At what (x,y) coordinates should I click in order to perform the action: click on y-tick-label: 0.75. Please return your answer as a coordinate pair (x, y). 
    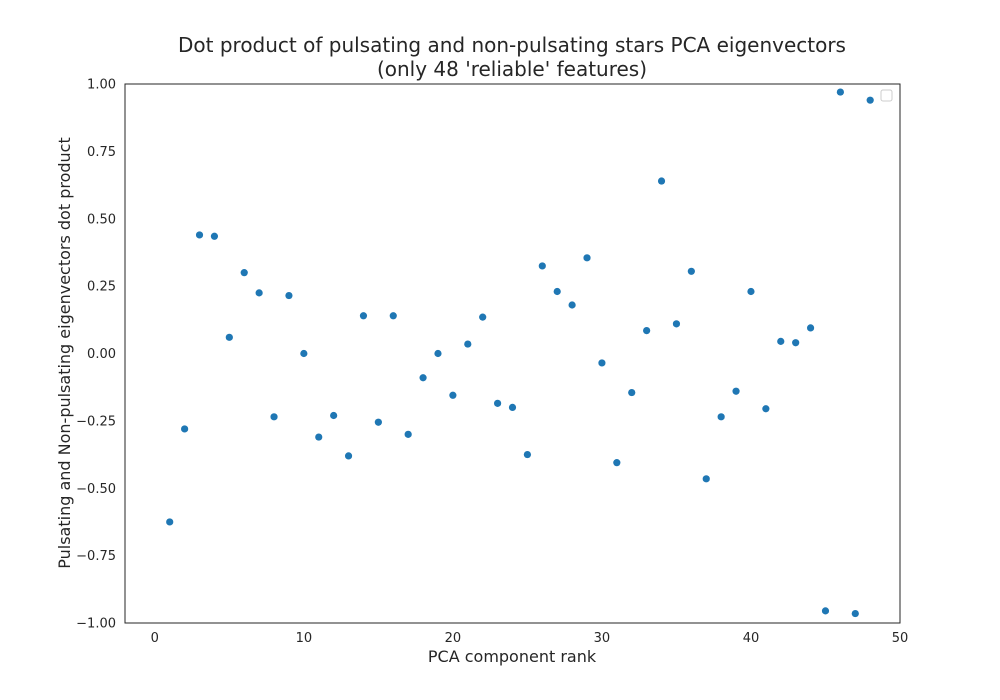
    Looking at the image, I should click on (101, 152).